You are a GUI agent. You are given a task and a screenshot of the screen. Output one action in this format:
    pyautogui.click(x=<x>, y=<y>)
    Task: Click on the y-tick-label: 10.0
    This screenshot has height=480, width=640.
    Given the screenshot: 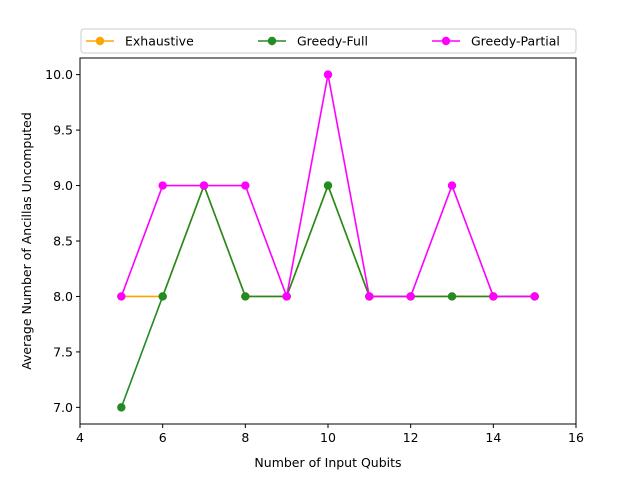 What is the action you would take?
    pyautogui.click(x=59, y=74)
    